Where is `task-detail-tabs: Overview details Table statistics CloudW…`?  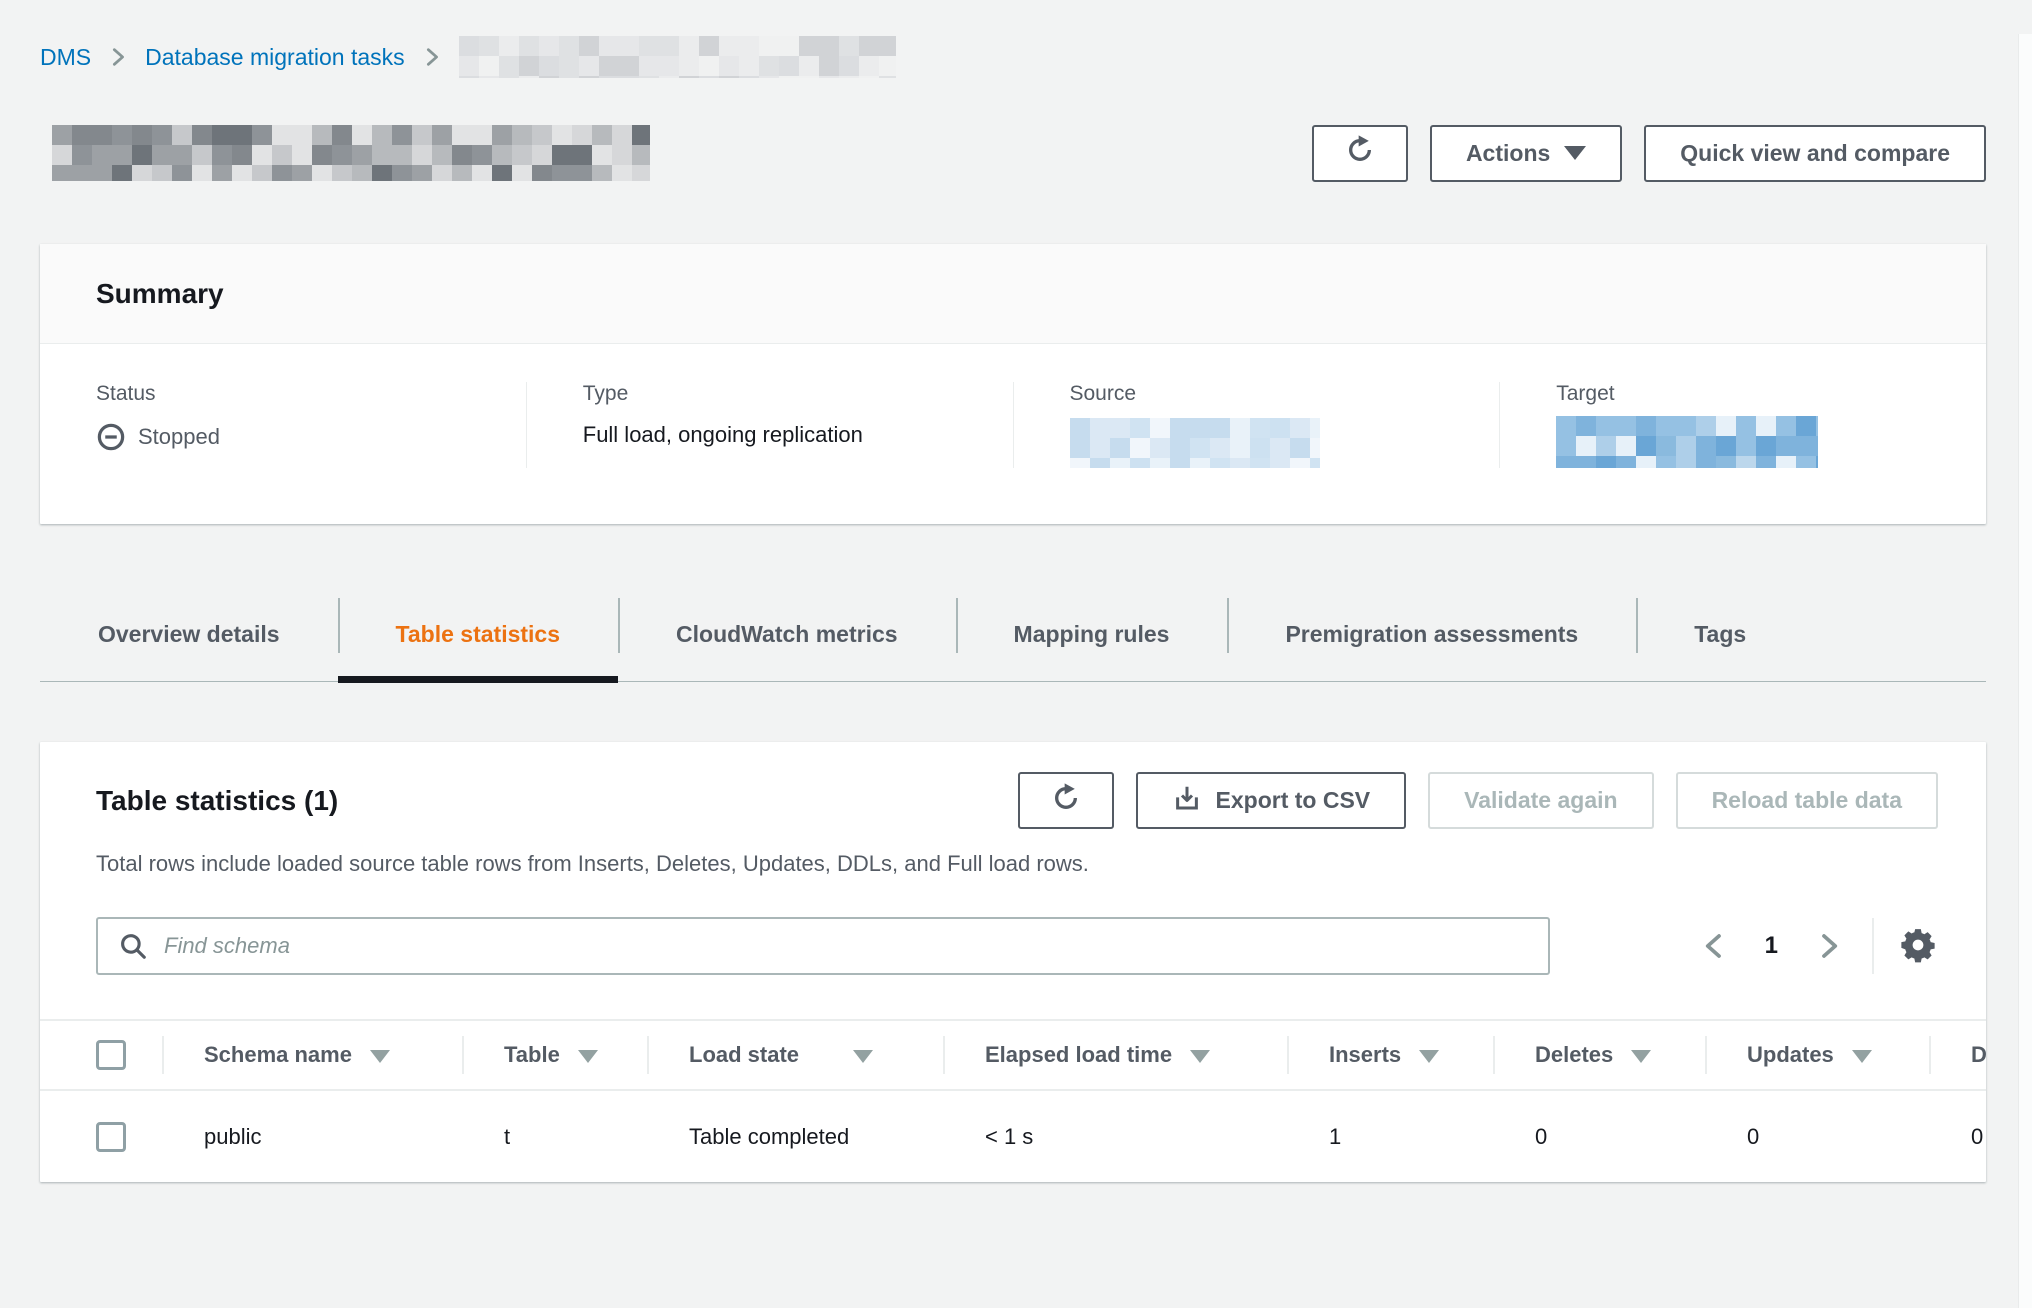
task-detail-tabs: Overview details Table statistics CloudW… is located at coordinates (1013, 635).